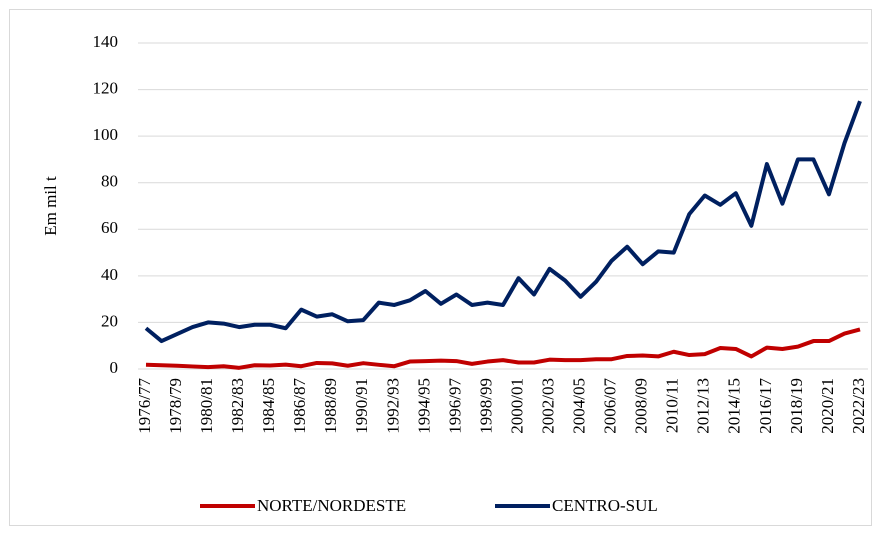 The width and height of the screenshot is (882, 541). Describe the element at coordinates (50, 206) in the screenshot. I see `y-axis-label: Em mil t` at that location.